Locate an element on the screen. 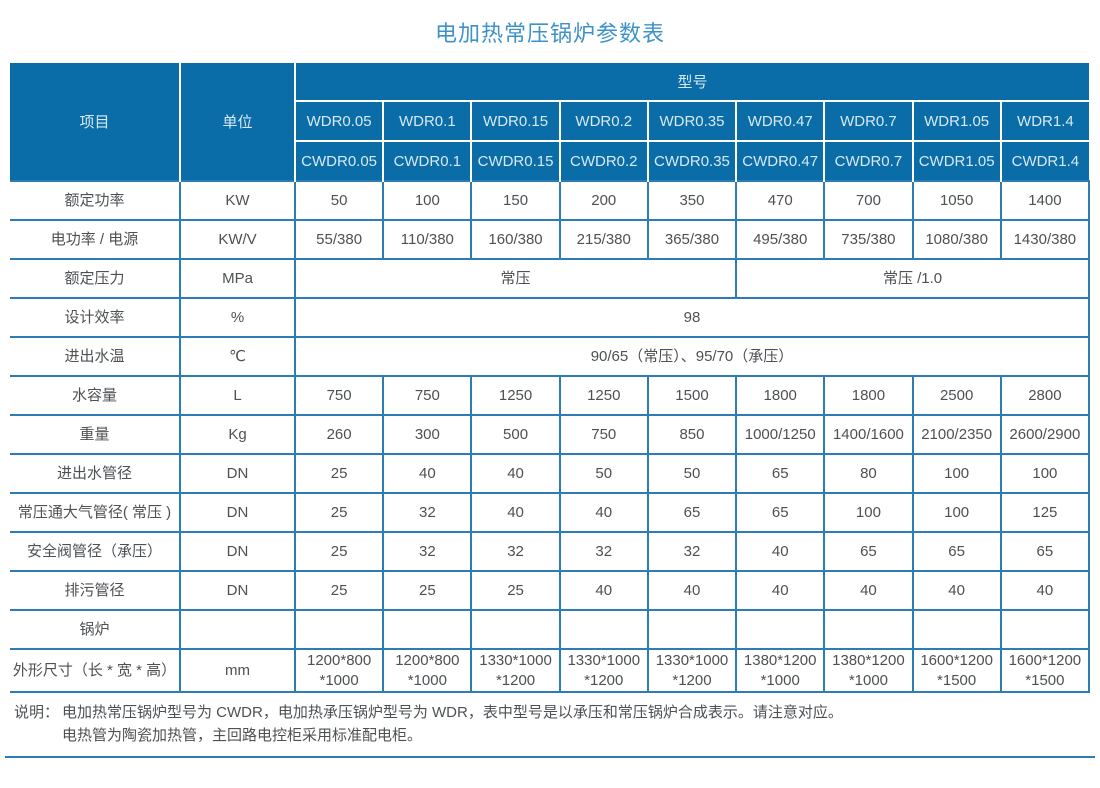  row-unit: MPa is located at coordinates (237, 278).